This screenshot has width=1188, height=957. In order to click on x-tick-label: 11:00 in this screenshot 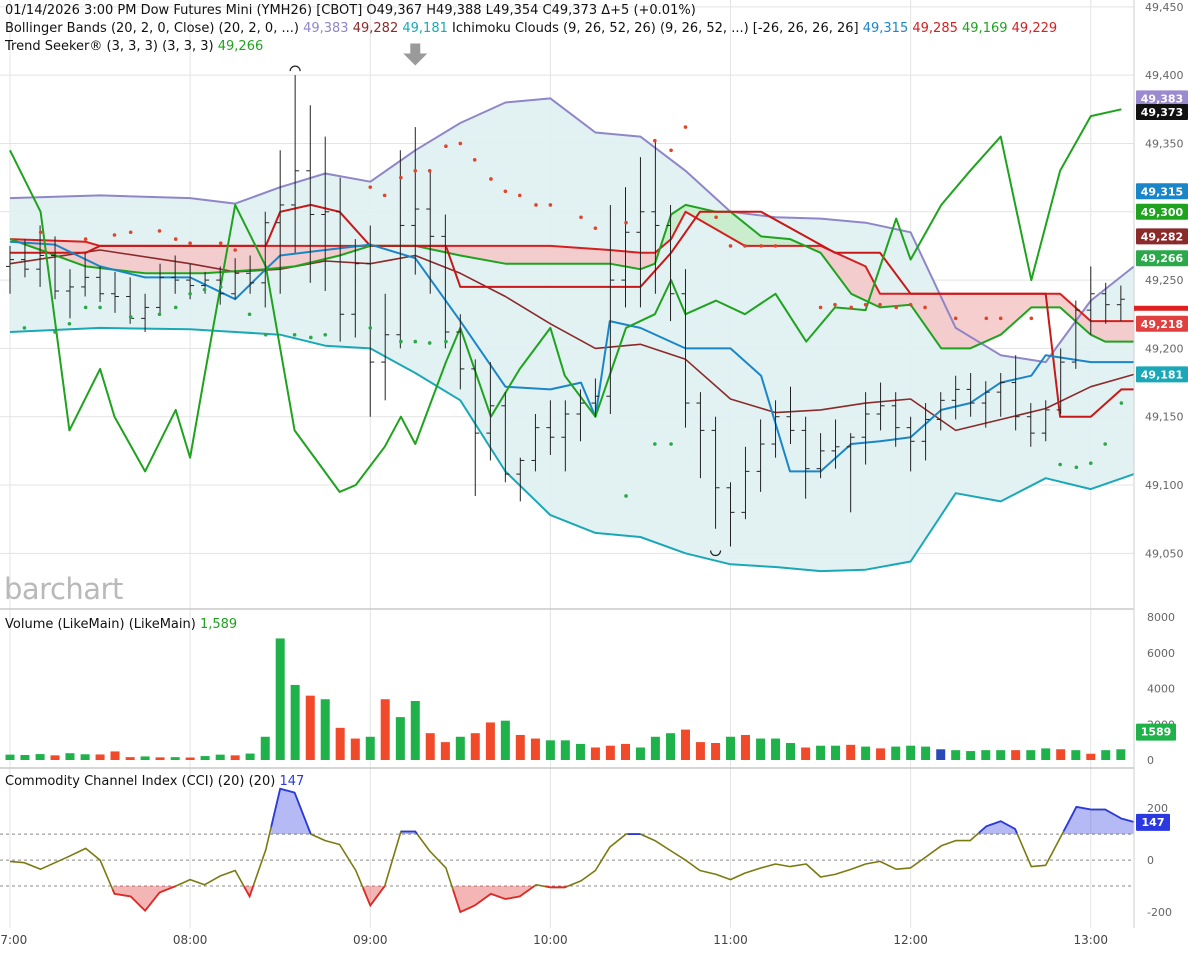, I will do `click(730, 940)`.